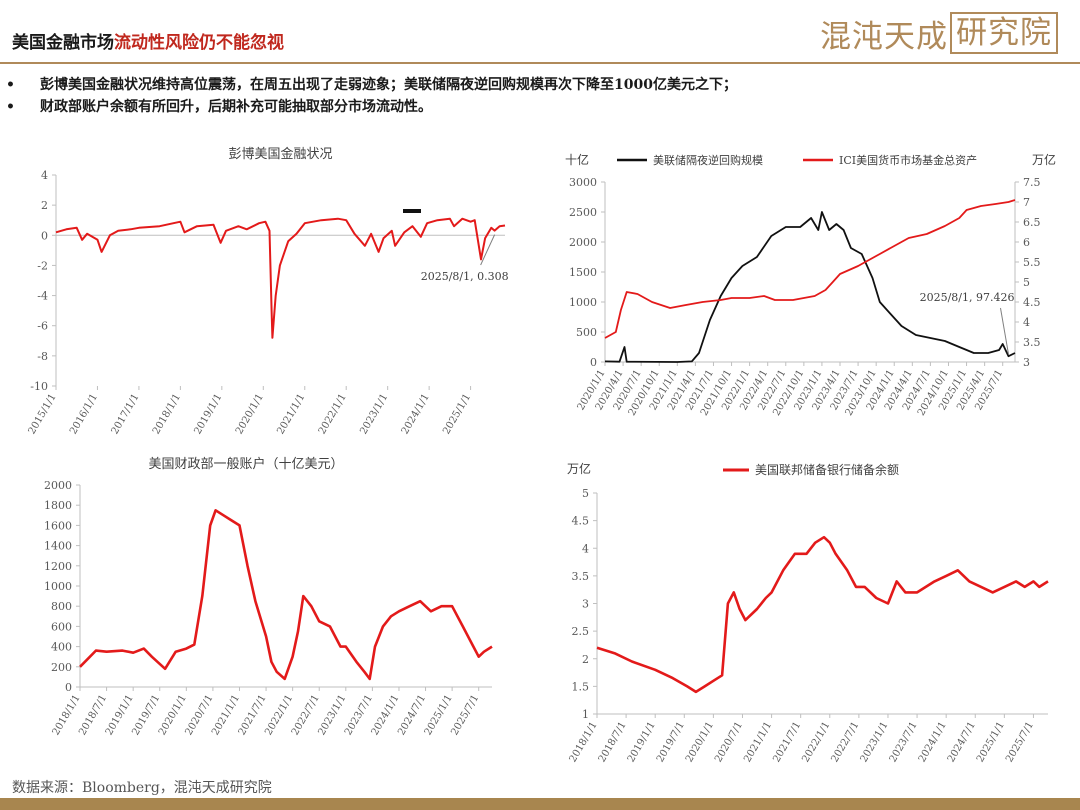 The width and height of the screenshot is (1080, 810). I want to click on y-tick-label: 200, so click(61, 667).